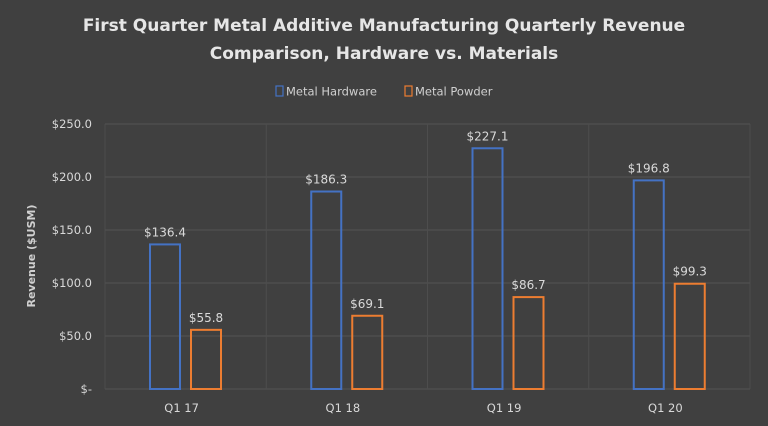 The height and width of the screenshot is (426, 768). I want to click on y-tick-label: $-, so click(86, 389).